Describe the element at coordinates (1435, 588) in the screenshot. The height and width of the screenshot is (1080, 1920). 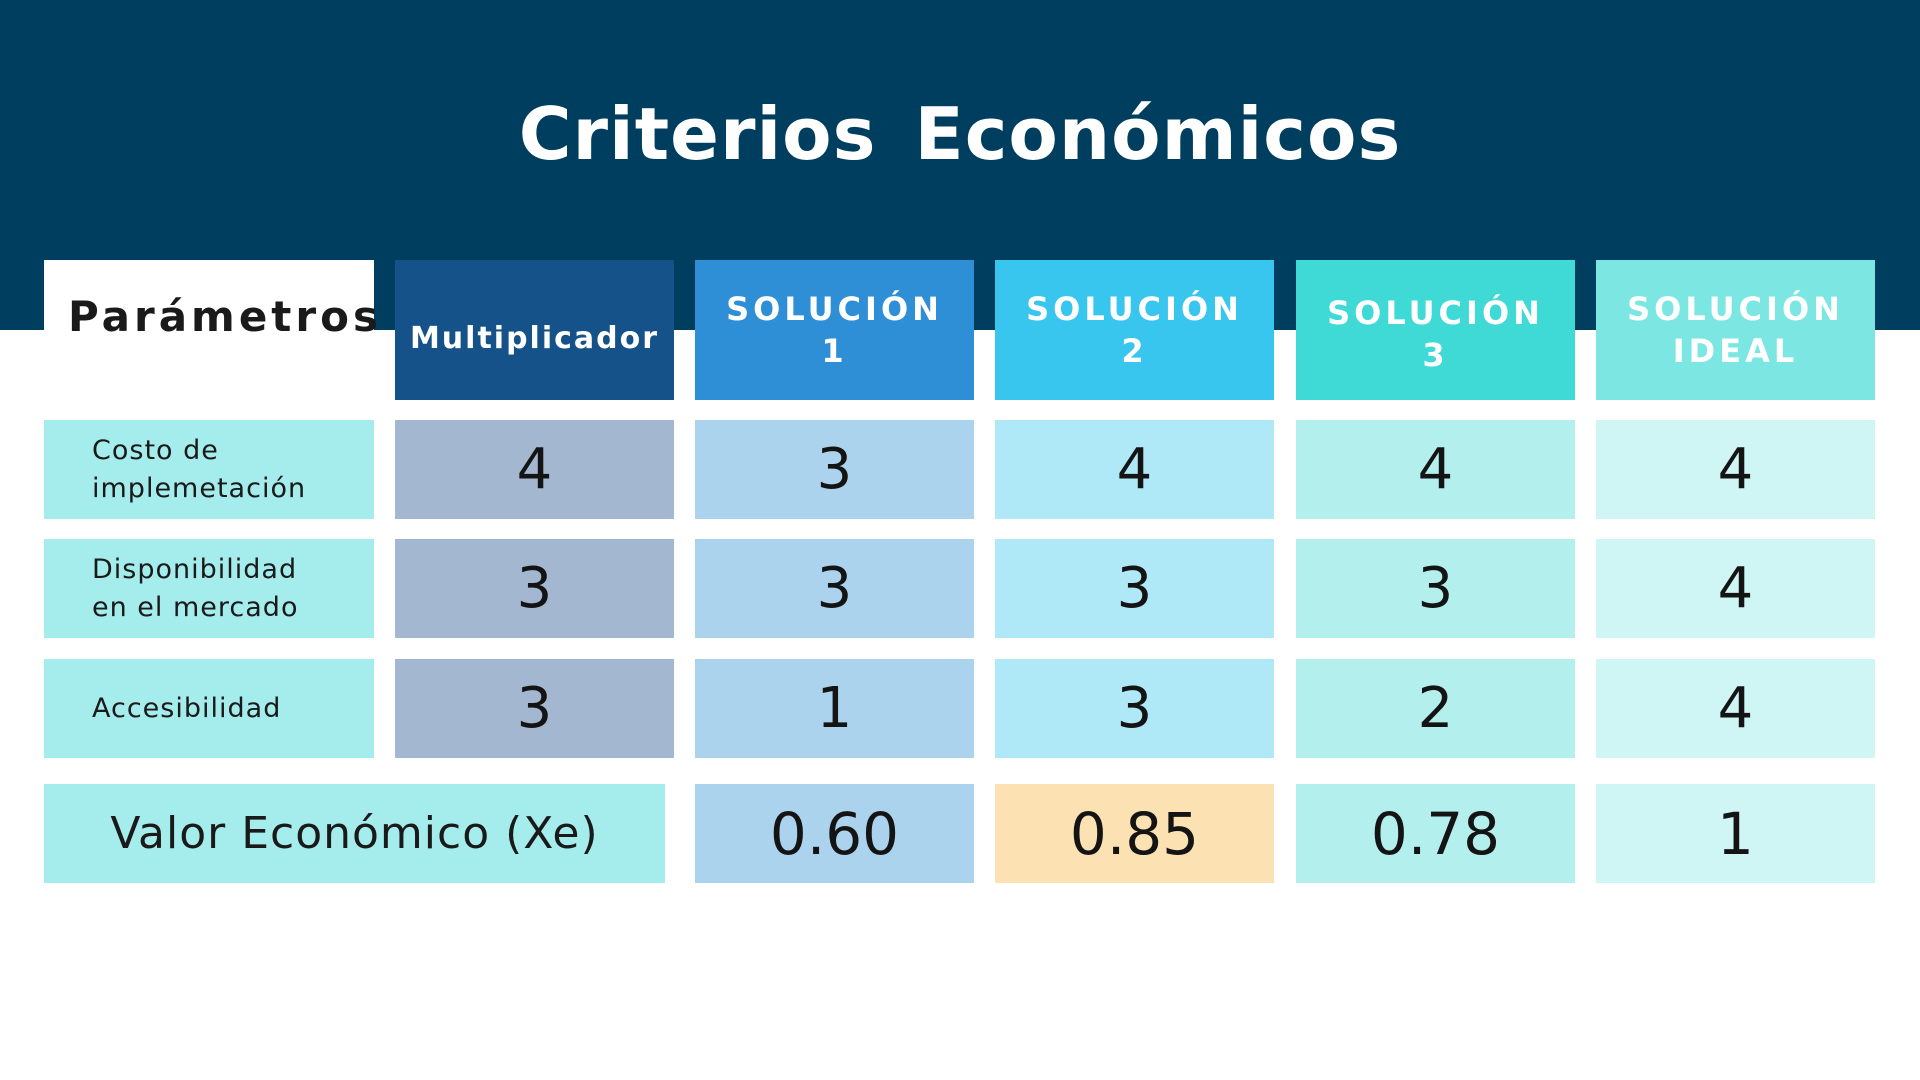
I see `row2-solucion-3: 3` at that location.